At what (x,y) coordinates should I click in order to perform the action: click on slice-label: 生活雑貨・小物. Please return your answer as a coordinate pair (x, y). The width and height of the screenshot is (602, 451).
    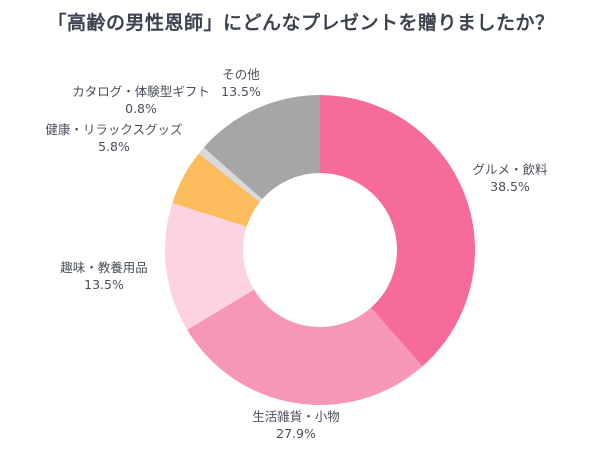
    Looking at the image, I should click on (296, 416).